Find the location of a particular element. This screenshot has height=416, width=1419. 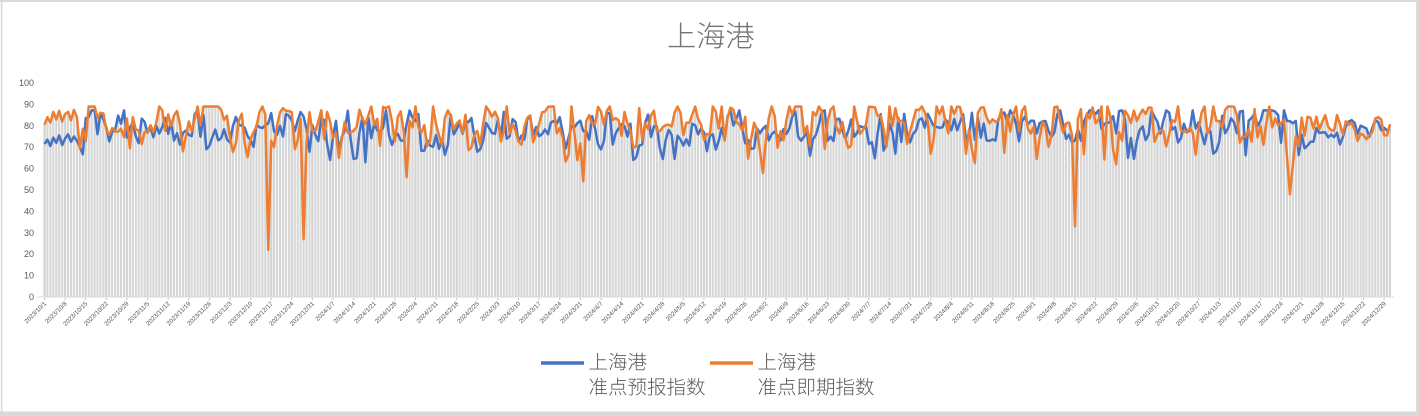

svg-text: 60 is located at coordinates (29, 169).